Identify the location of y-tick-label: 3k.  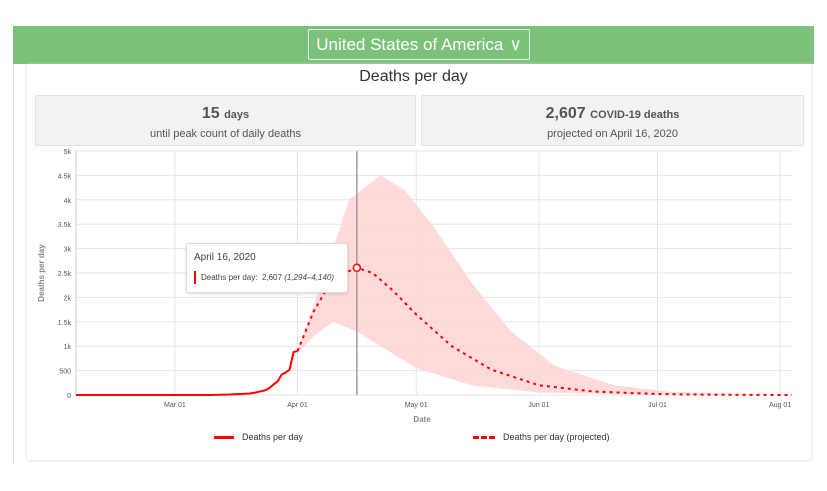
(68, 250).